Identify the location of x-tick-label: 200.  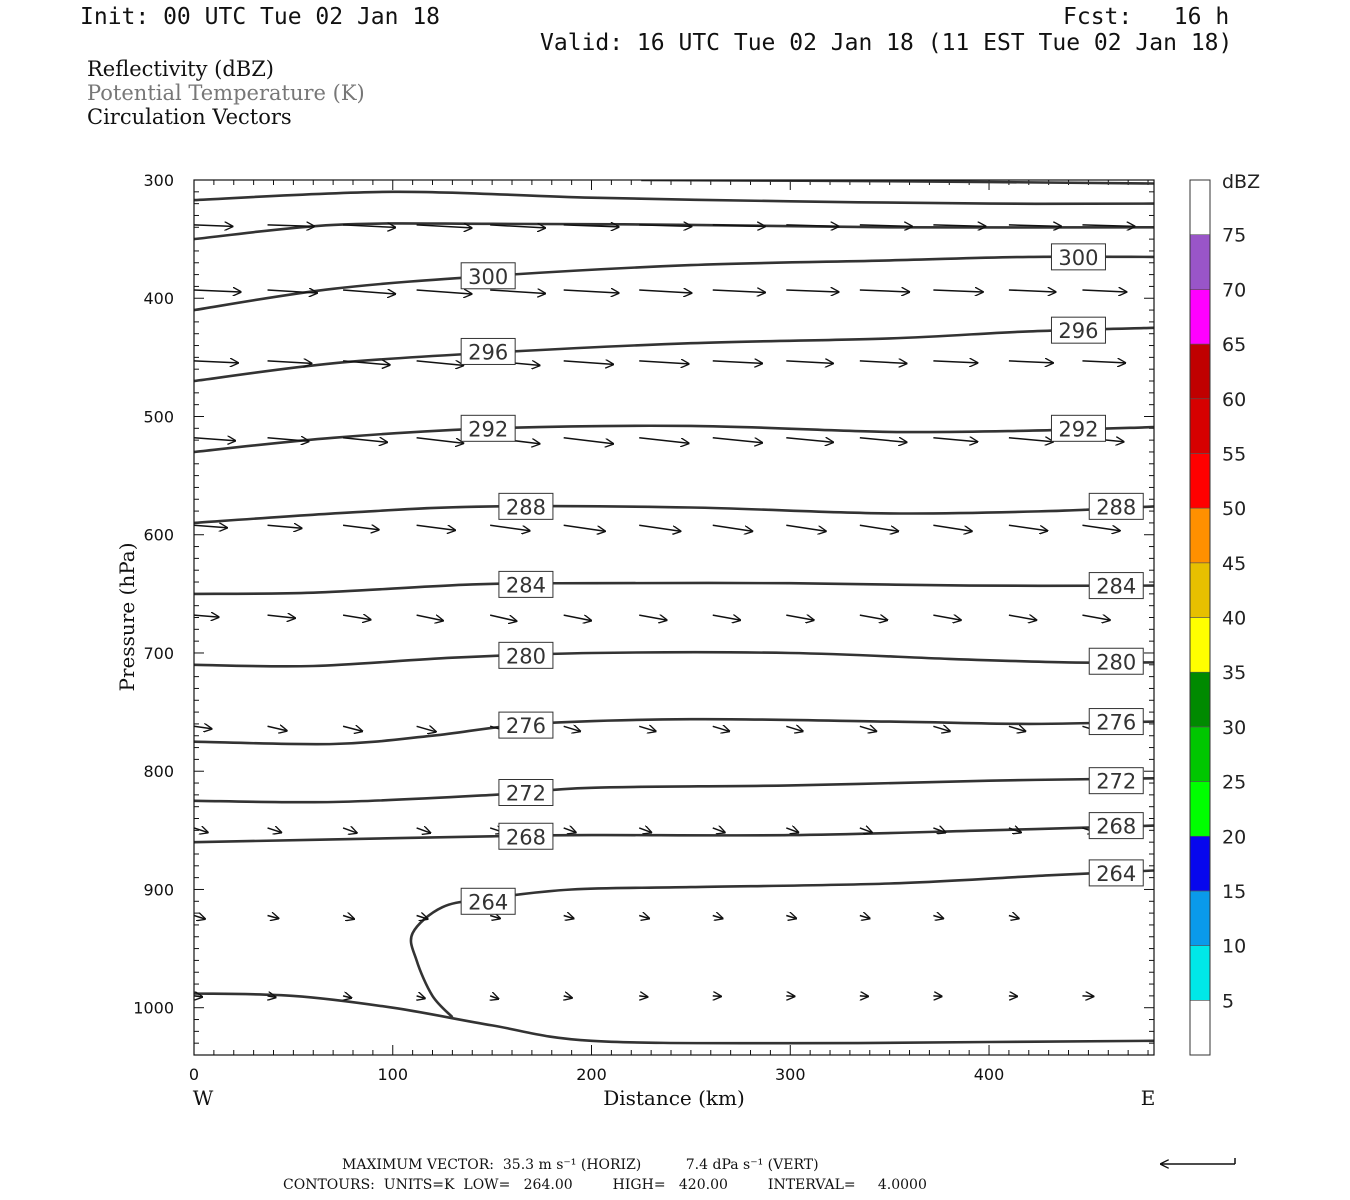
(591, 1074).